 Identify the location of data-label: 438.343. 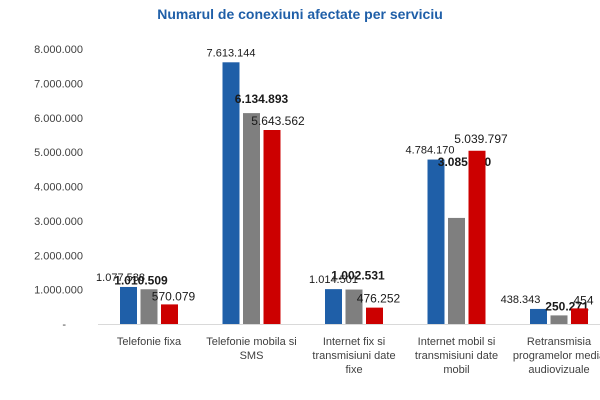
(521, 300).